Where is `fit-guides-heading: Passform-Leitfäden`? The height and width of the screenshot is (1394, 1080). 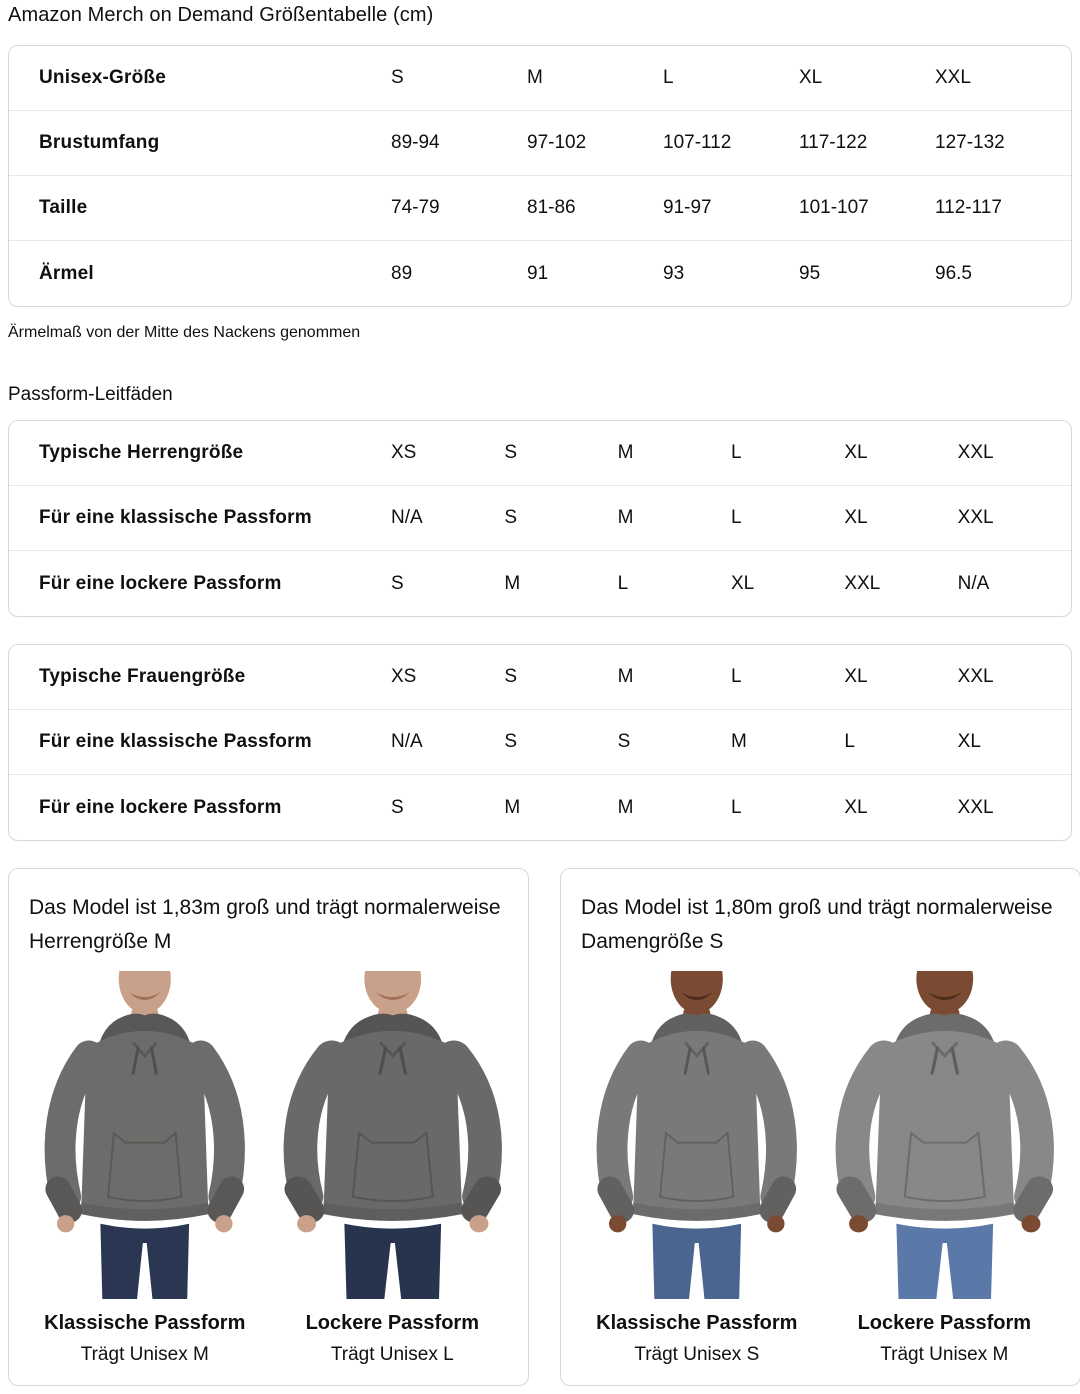
fit-guides-heading: Passform-Leitfäden is located at coordinates (90, 394).